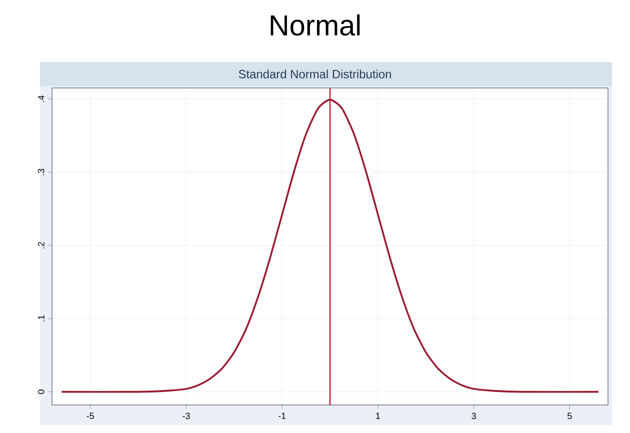  I want to click on y-tick-label: .1, so click(41, 318).